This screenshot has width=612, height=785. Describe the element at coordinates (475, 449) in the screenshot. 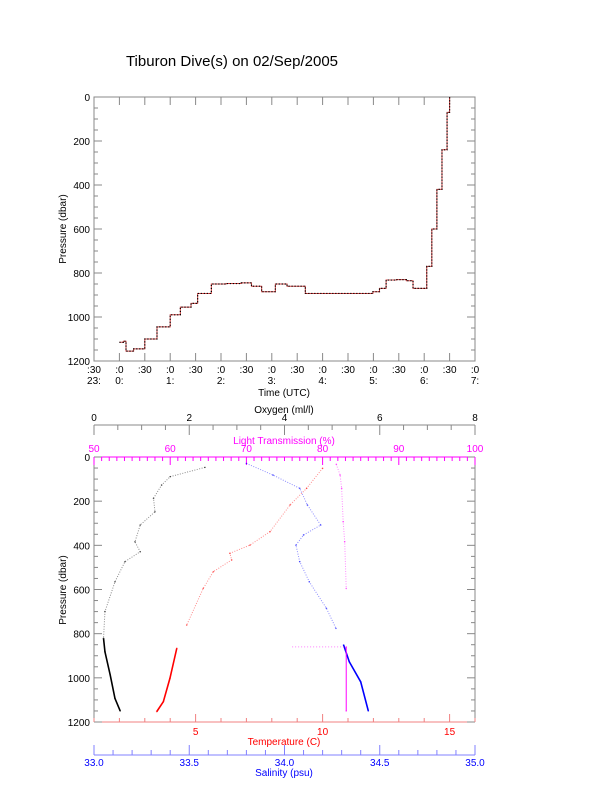

I see `light-tick-label: 100` at that location.